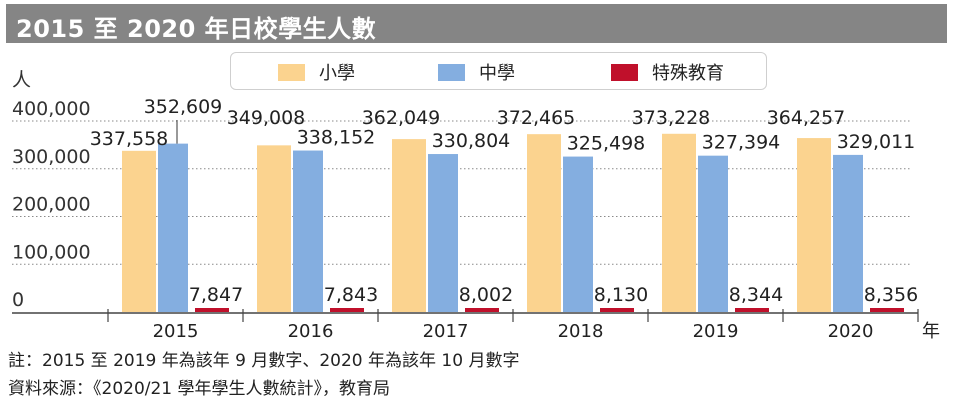 This screenshot has width=954, height=408. Describe the element at coordinates (51, 252) in the screenshot. I see `y-tick-label: 100,000` at that location.